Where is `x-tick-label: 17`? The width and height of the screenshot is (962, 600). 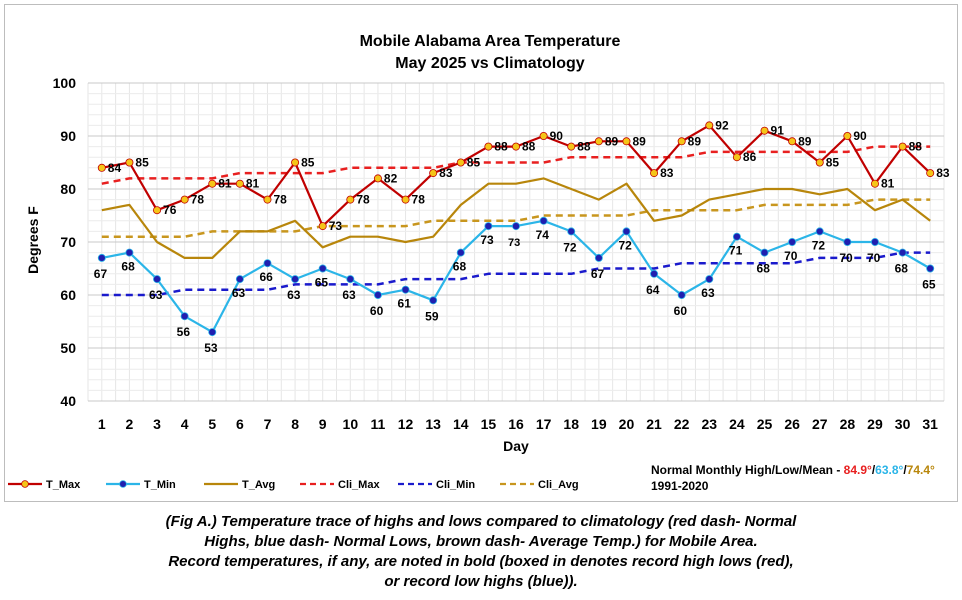
x-tick-label: 17 is located at coordinates (544, 424).